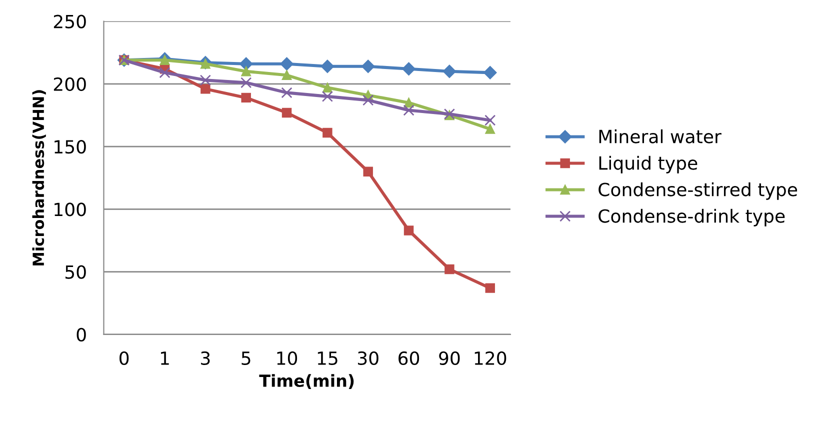  I want to click on legend-label: Condense-stirred type, so click(698, 191).